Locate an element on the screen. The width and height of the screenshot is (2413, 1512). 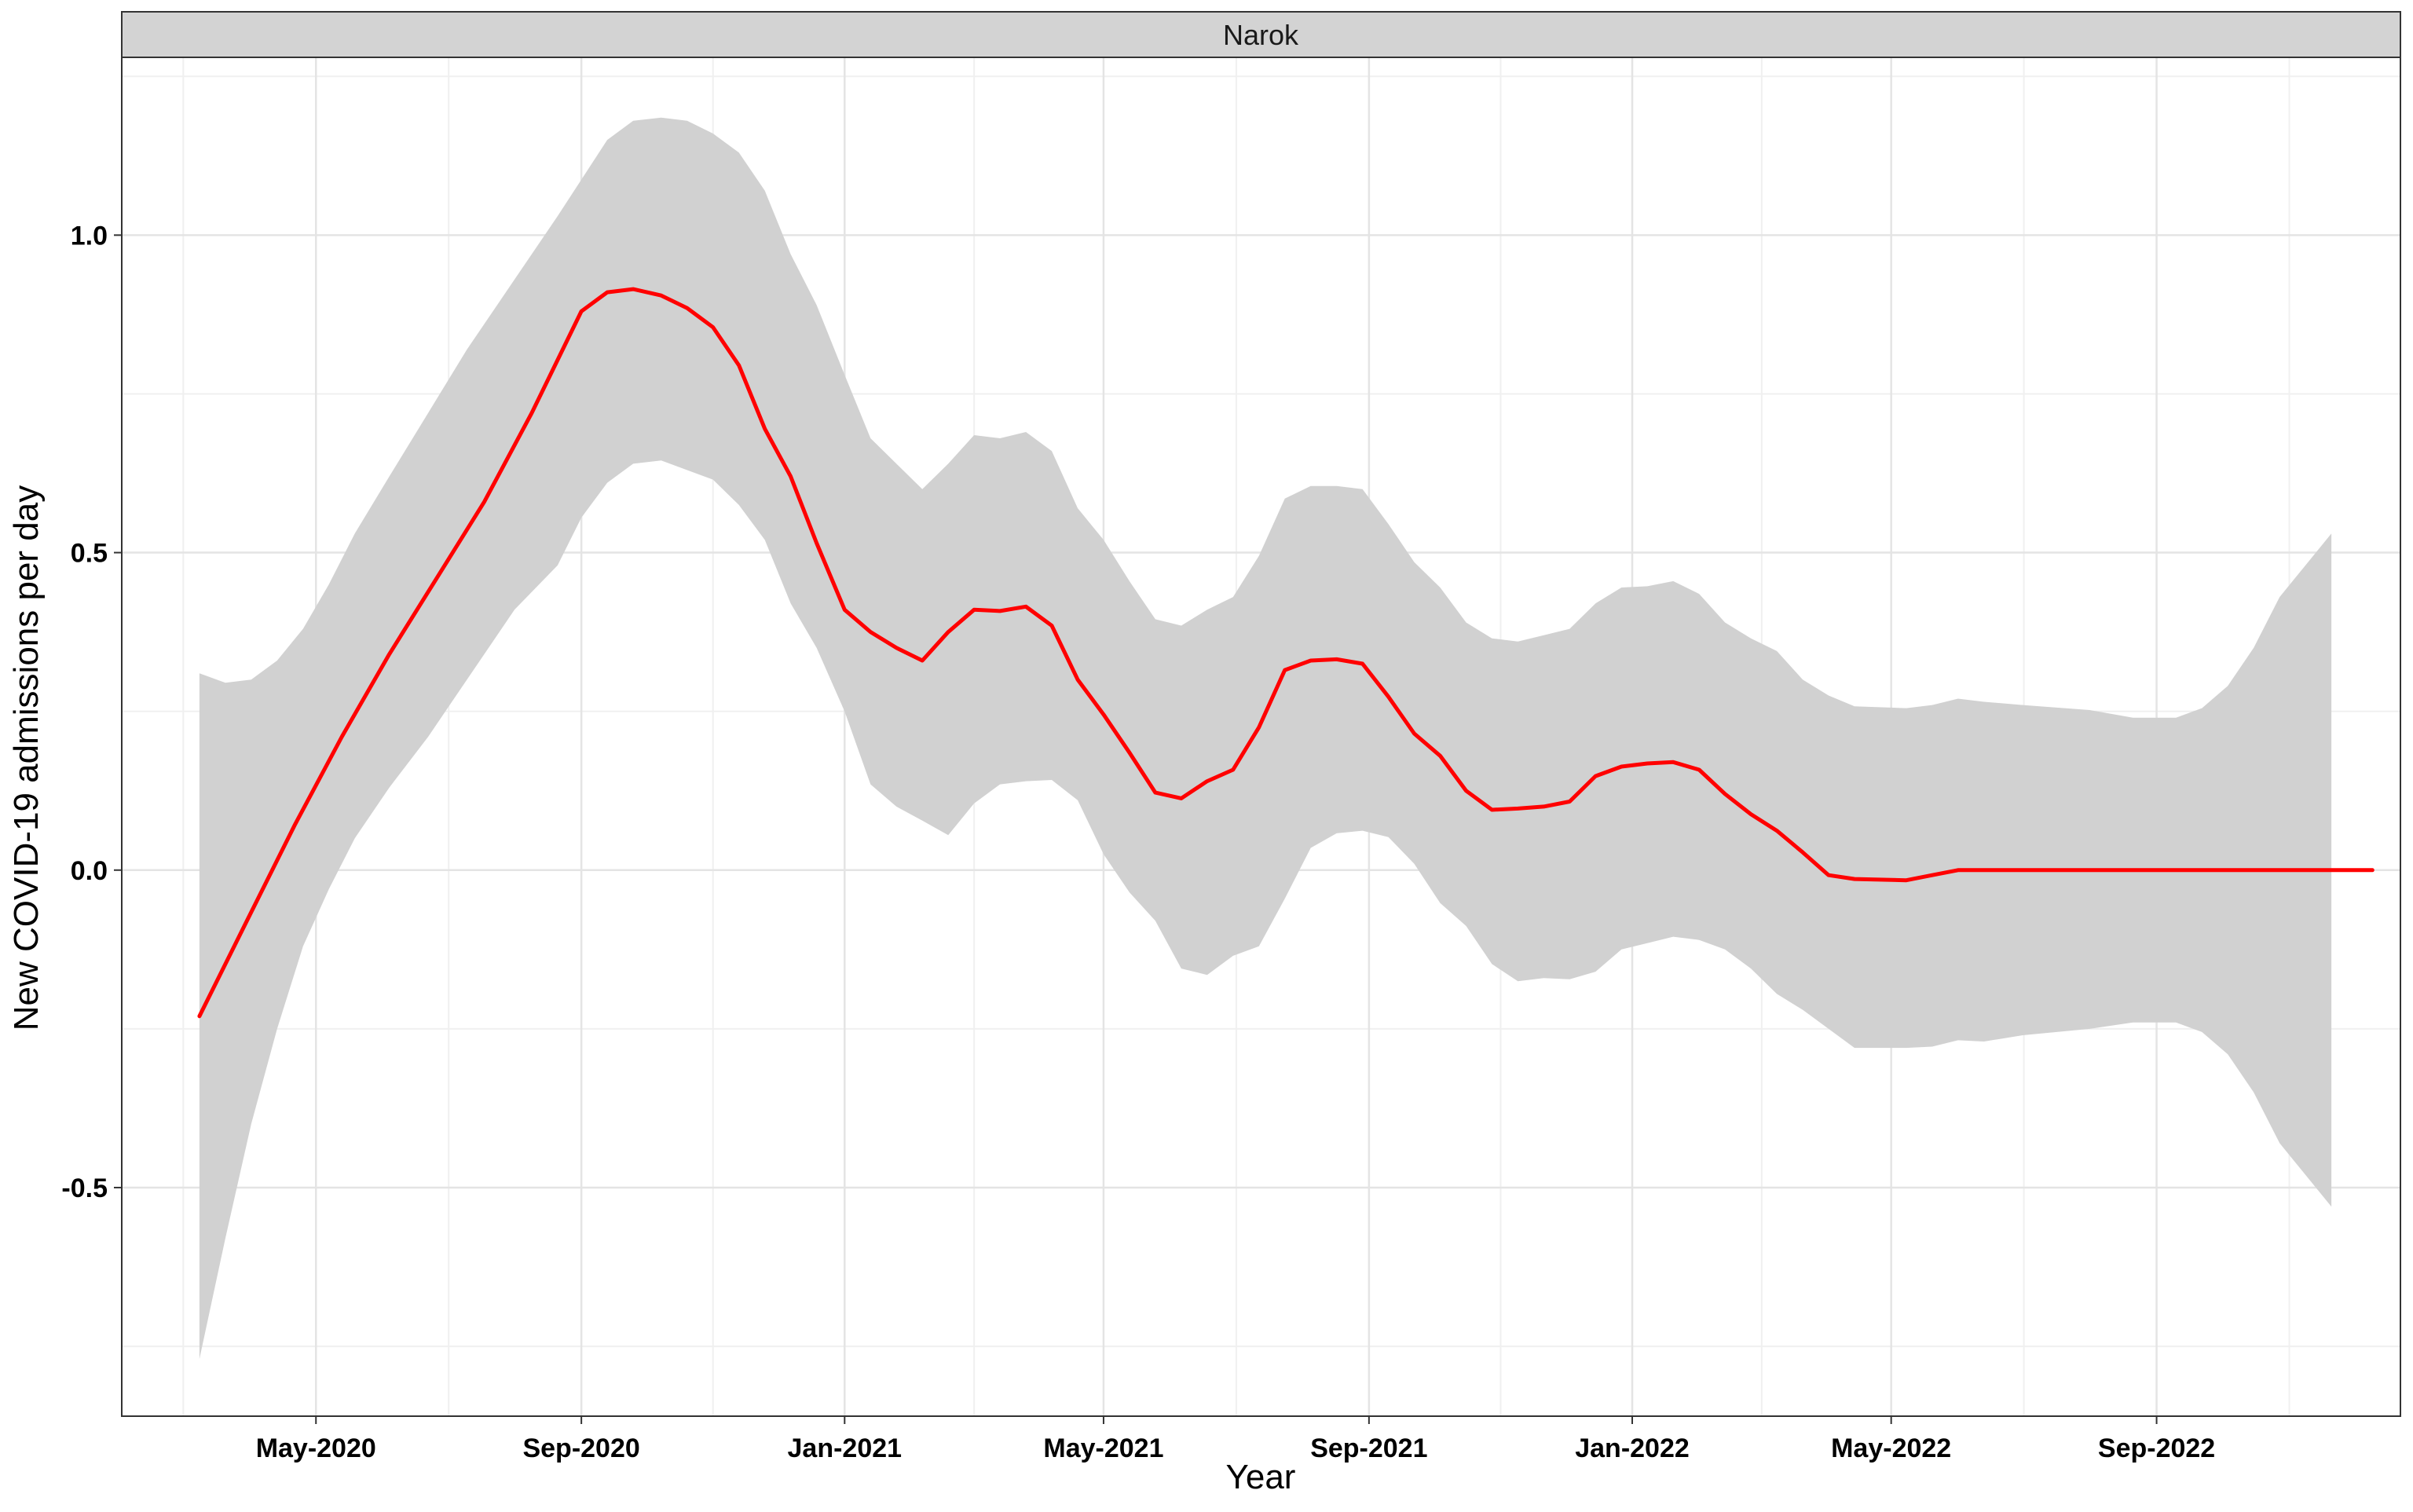
x-tick-label: Sep-2021 is located at coordinates (1368, 1448).